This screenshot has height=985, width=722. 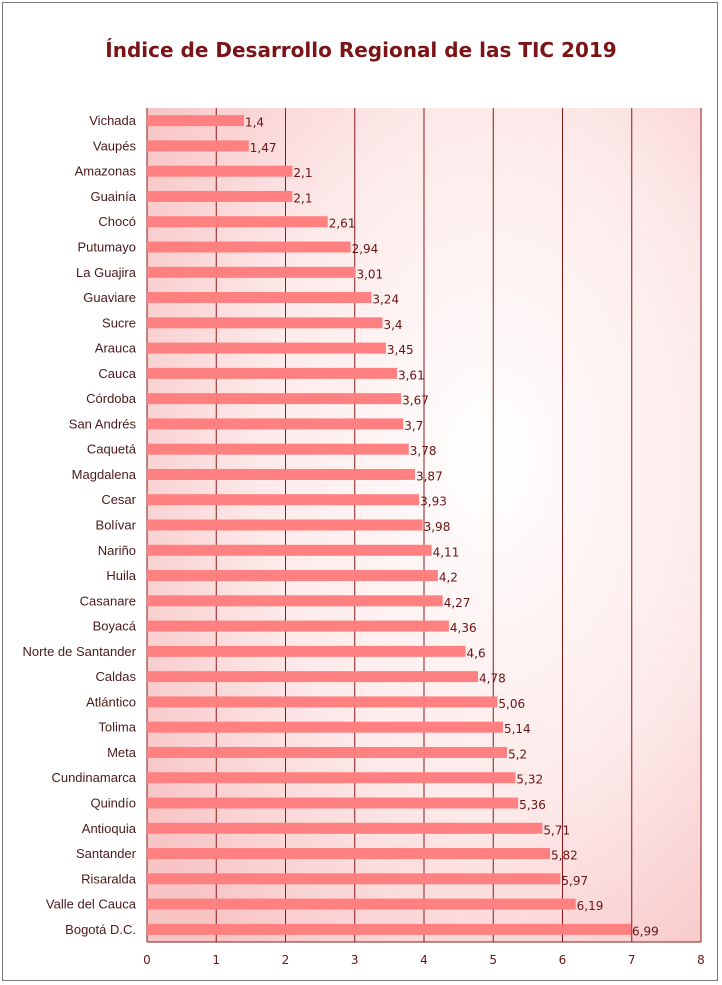 What do you see at coordinates (113, 803) in the screenshot?
I see `category-label: Quindío` at bounding box center [113, 803].